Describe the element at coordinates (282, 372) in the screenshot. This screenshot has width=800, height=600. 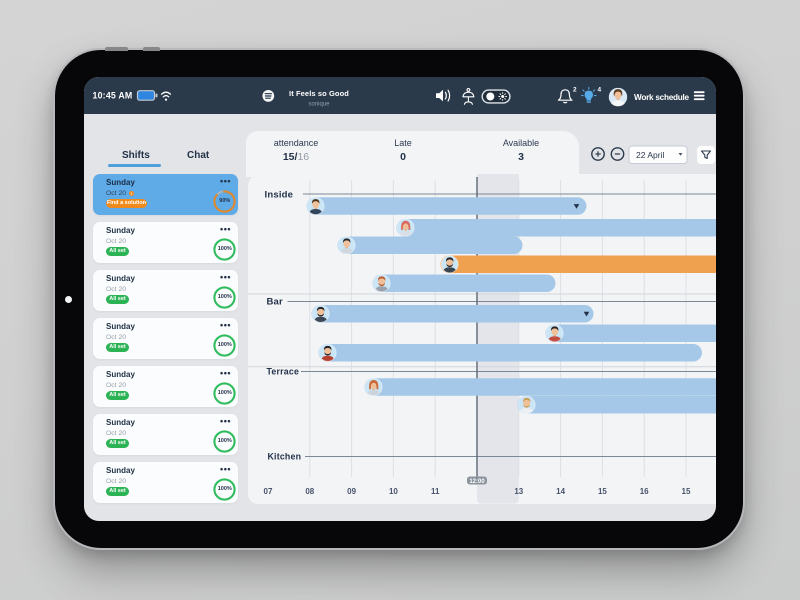
I see `svg-text: Terrace` at that location.